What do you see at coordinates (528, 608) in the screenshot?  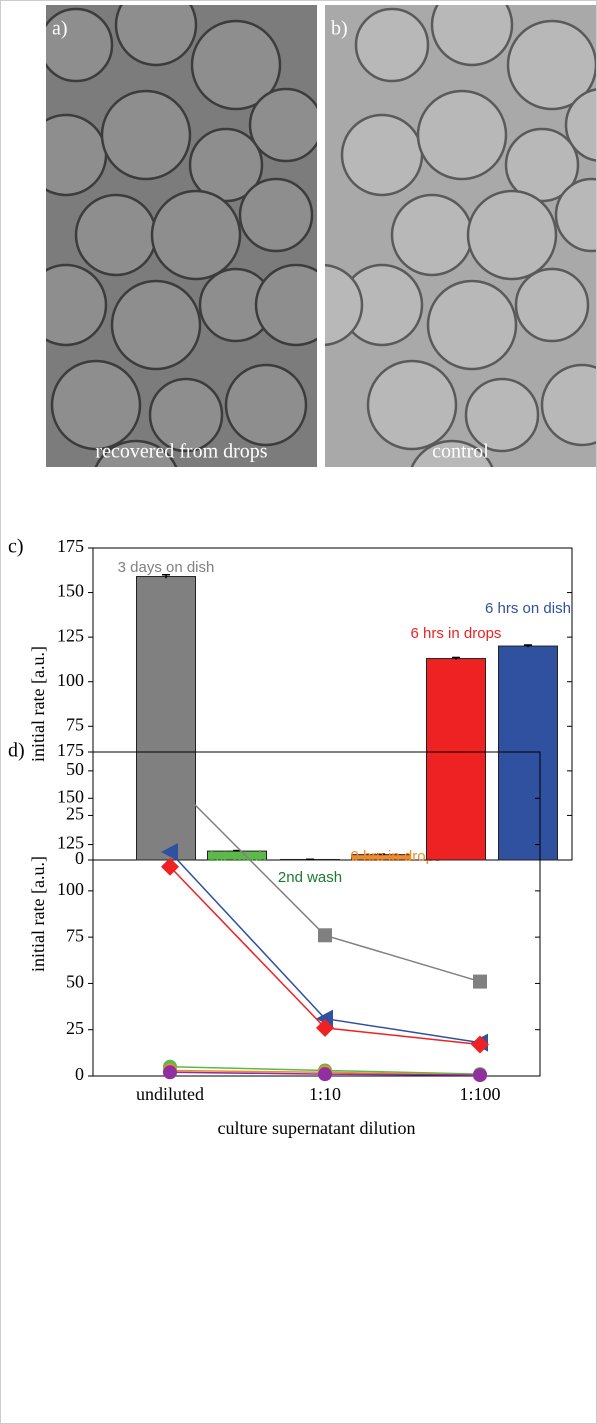 I see `bar-label: 6 hrs on dish` at bounding box center [528, 608].